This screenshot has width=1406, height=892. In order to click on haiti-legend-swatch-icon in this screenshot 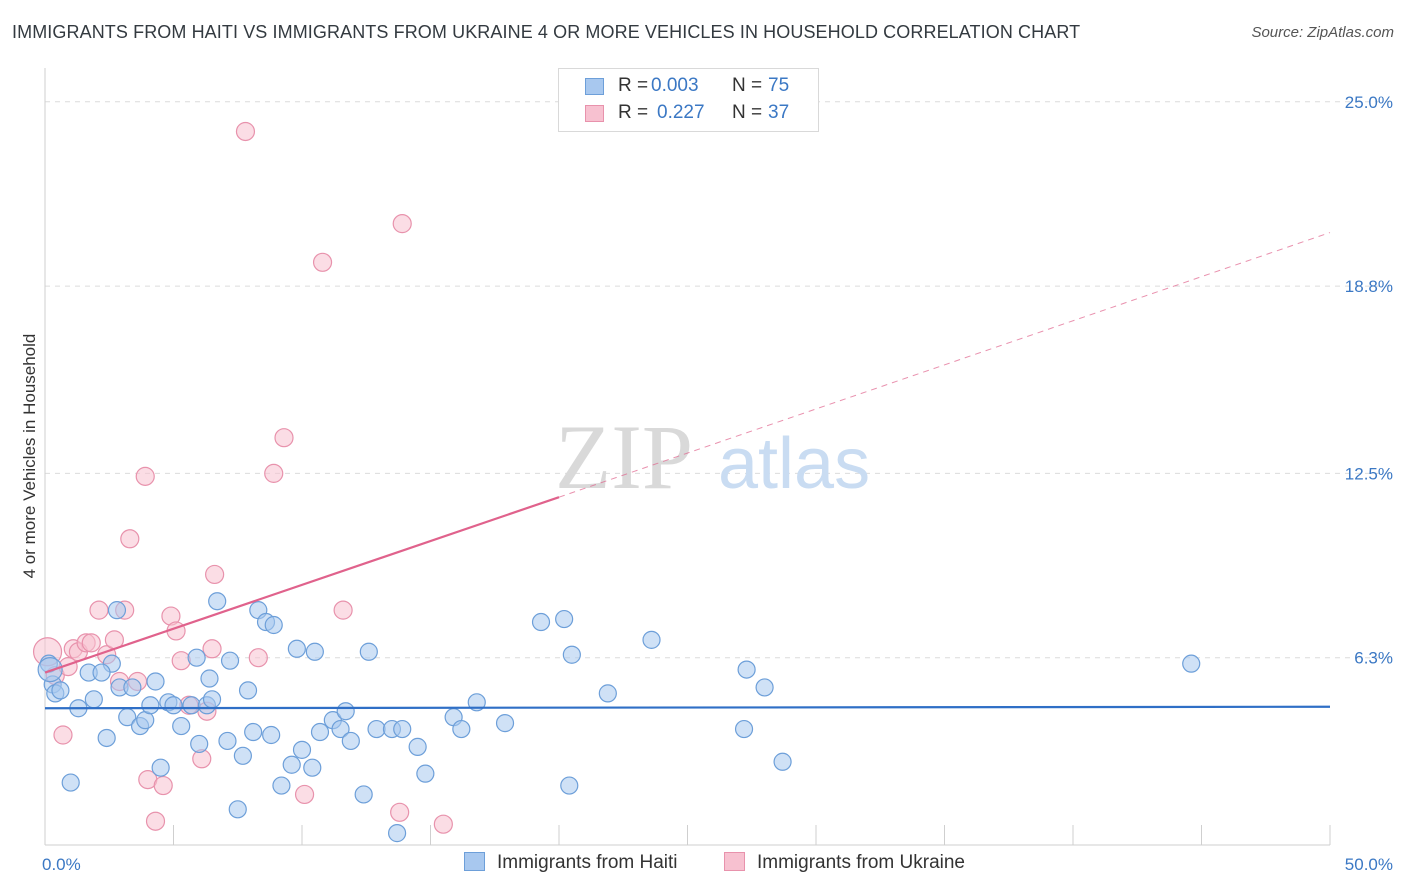, I will do `click(474, 861)`.